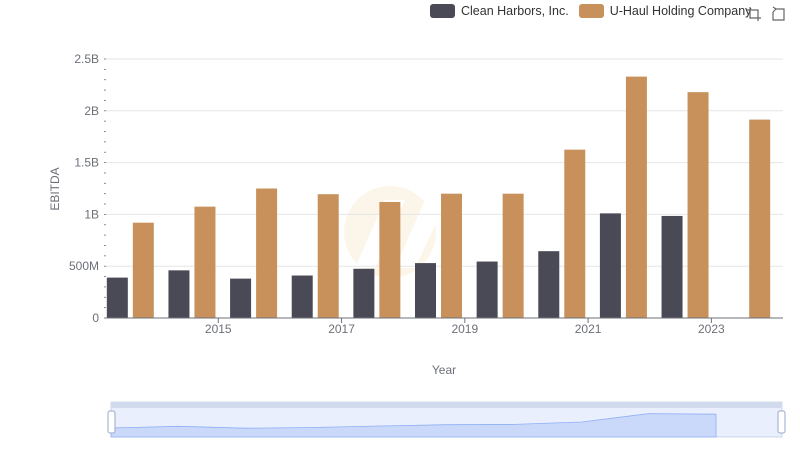  Describe the element at coordinates (111, 422) in the screenshot. I see `datazoom-handle-left` at that location.